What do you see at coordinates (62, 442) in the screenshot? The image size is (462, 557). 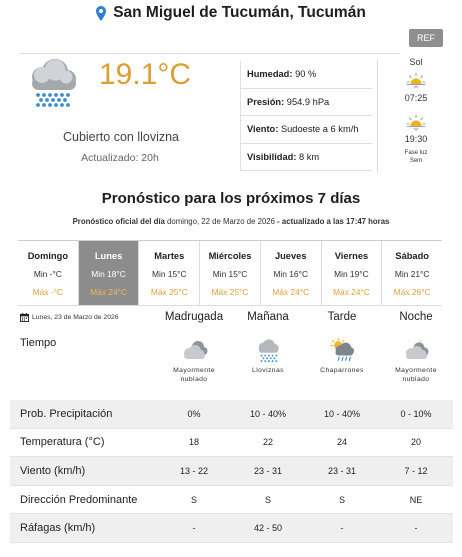 I see `row-label: Temperatura (°C)` at bounding box center [62, 442].